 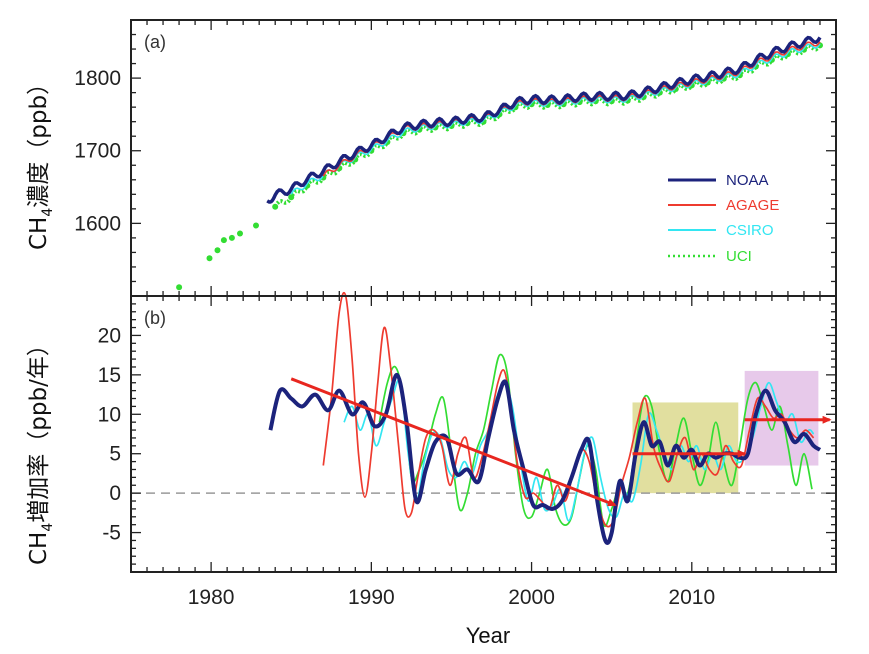 I want to click on y-tick-label: 10, so click(x=109, y=414).